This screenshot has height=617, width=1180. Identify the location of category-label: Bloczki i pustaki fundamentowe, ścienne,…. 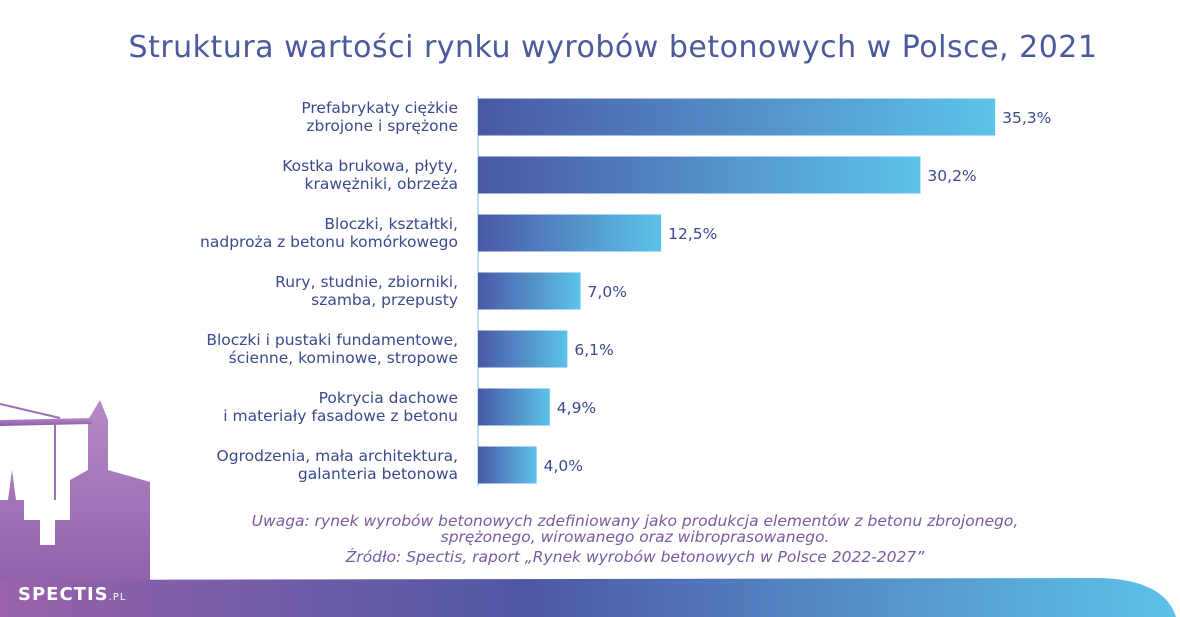
(332, 349).